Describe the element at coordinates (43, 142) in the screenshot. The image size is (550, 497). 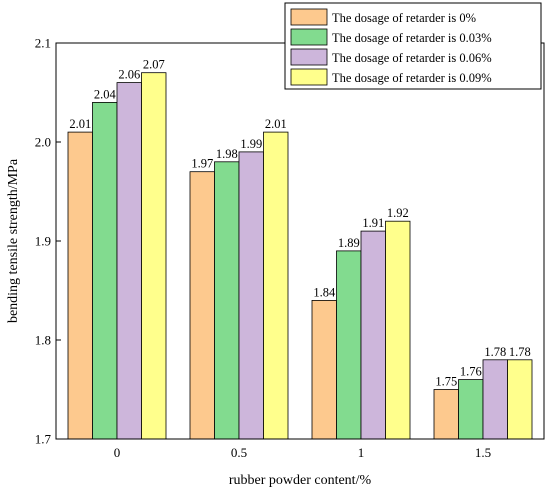
I see `y-tick-label: 2.0` at that location.